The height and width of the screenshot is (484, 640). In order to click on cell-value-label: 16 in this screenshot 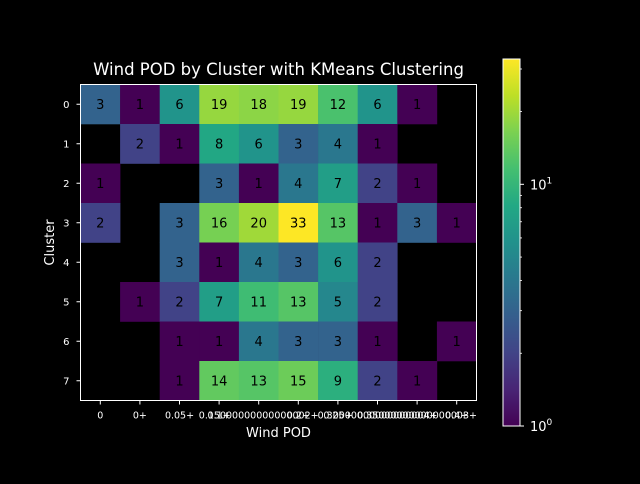, I will do `click(219, 223)`.